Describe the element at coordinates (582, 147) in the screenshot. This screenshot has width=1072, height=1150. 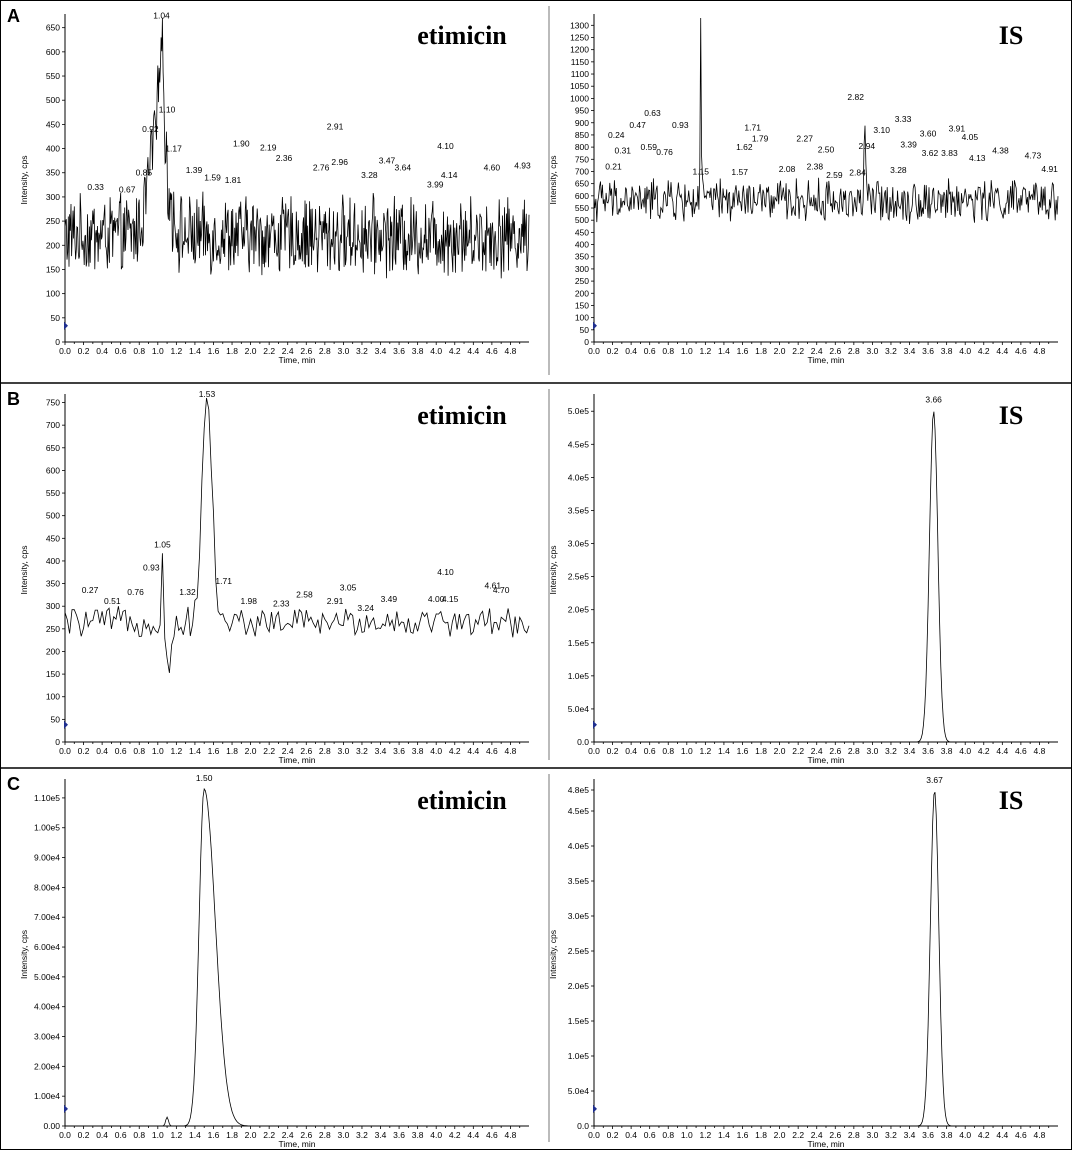
I see `y-tick-label: 800` at that location.